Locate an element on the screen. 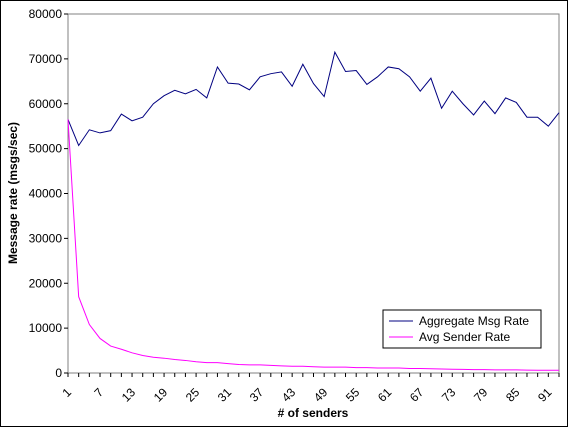  y-axis-title: Message rate (msgs/sec) is located at coordinates (13, 193).